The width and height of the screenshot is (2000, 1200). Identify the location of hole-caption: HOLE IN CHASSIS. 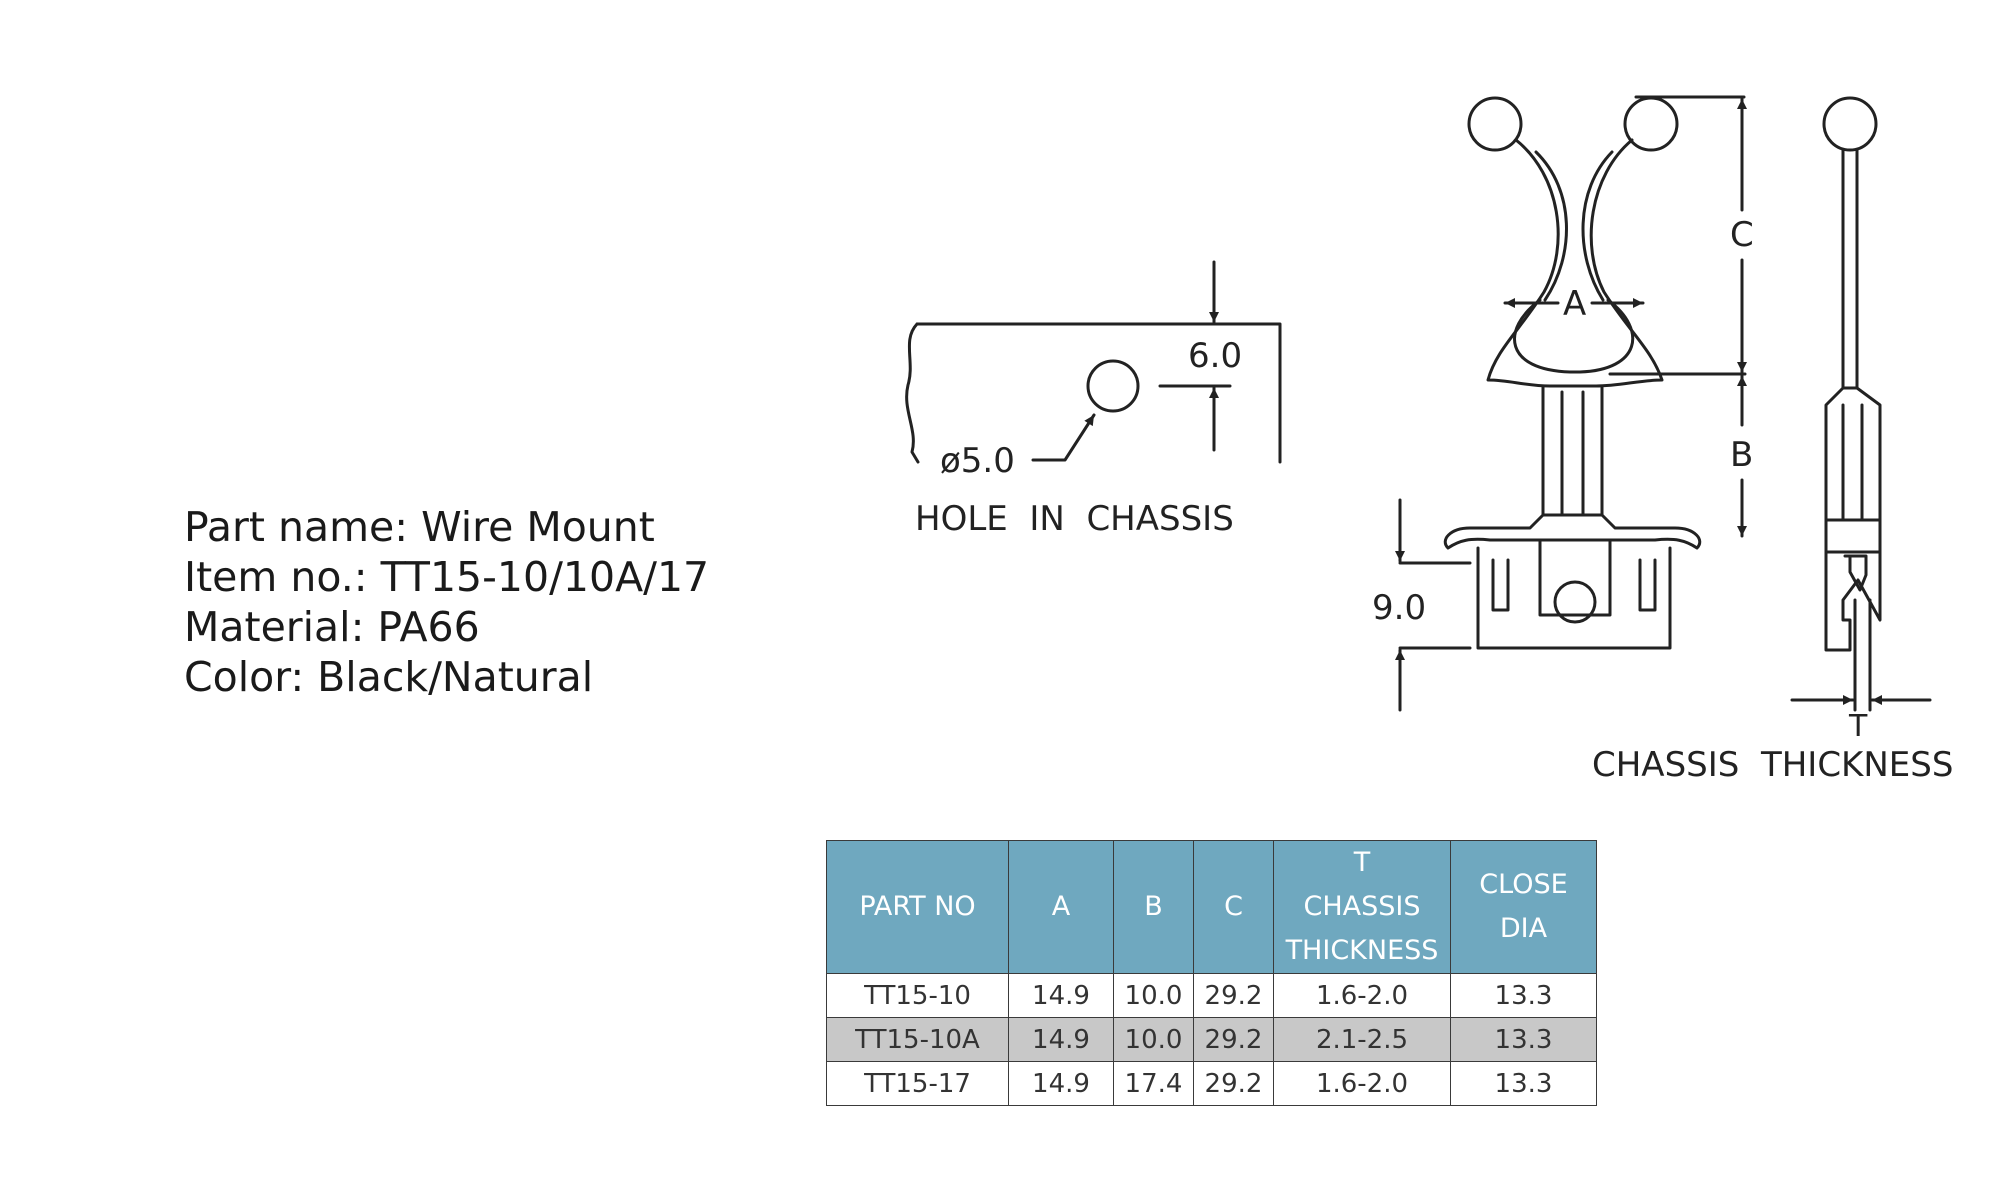
(1074, 519).